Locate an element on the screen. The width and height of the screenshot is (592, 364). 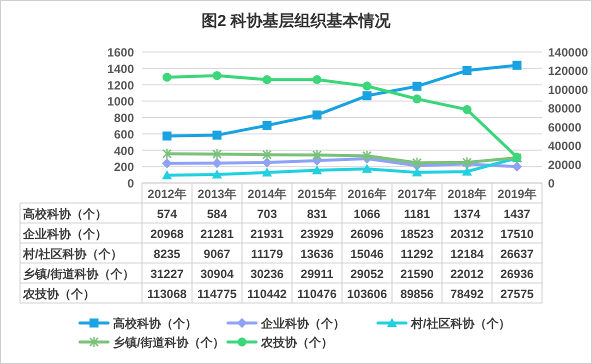
y2-tick-label: 140000 is located at coordinates (568, 53).